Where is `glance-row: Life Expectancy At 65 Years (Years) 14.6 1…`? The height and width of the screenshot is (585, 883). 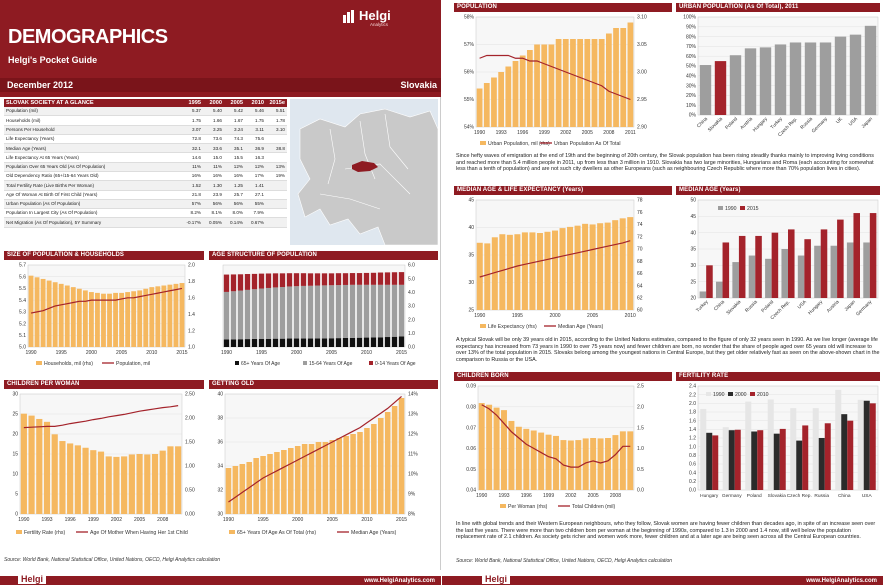
glance-row: Life Expectancy At 65 Years (Years) 14.6 1… is located at coordinates (145, 157).